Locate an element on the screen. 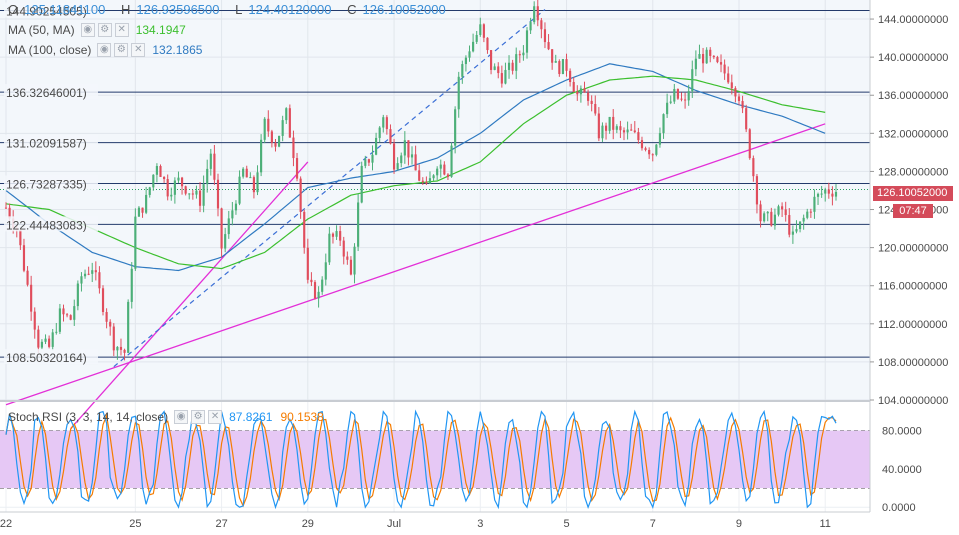 This screenshot has width=959, height=535. ma50-legend: MA (50, MA) ◉ ⚙ ✕ 134.1947 is located at coordinates (97, 30).